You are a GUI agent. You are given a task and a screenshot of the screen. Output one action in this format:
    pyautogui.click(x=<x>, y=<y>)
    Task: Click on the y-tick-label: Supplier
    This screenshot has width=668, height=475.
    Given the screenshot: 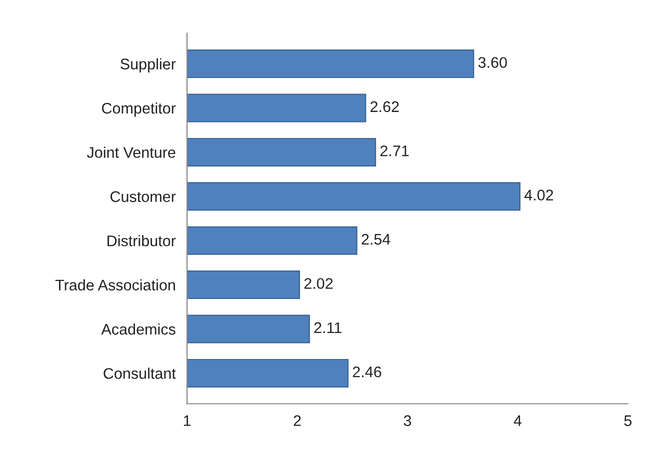 What is the action you would take?
    pyautogui.click(x=148, y=65)
    